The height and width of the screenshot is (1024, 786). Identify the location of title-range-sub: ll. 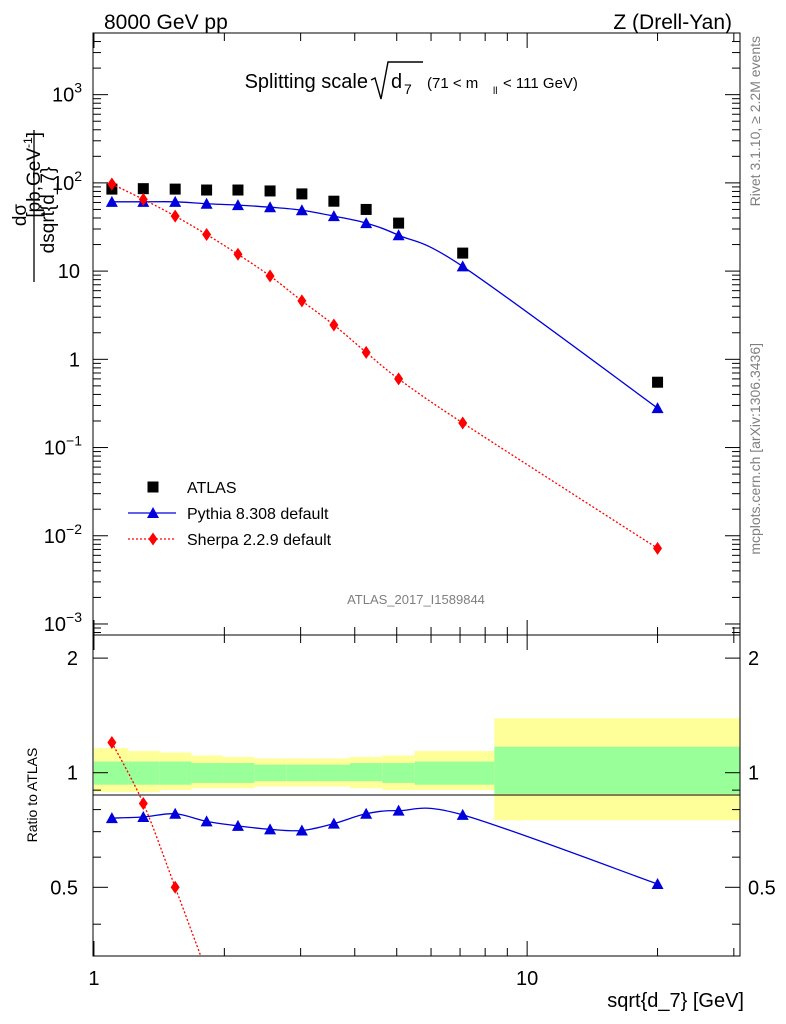
(495, 91).